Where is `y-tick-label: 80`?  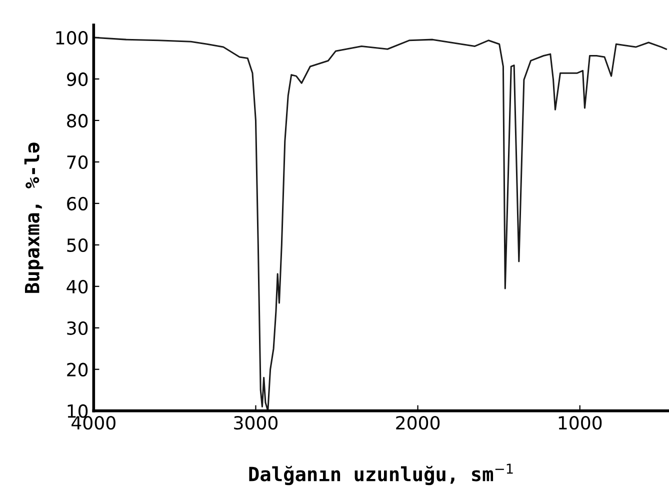 y-tick-label: 80 is located at coordinates (77, 121).